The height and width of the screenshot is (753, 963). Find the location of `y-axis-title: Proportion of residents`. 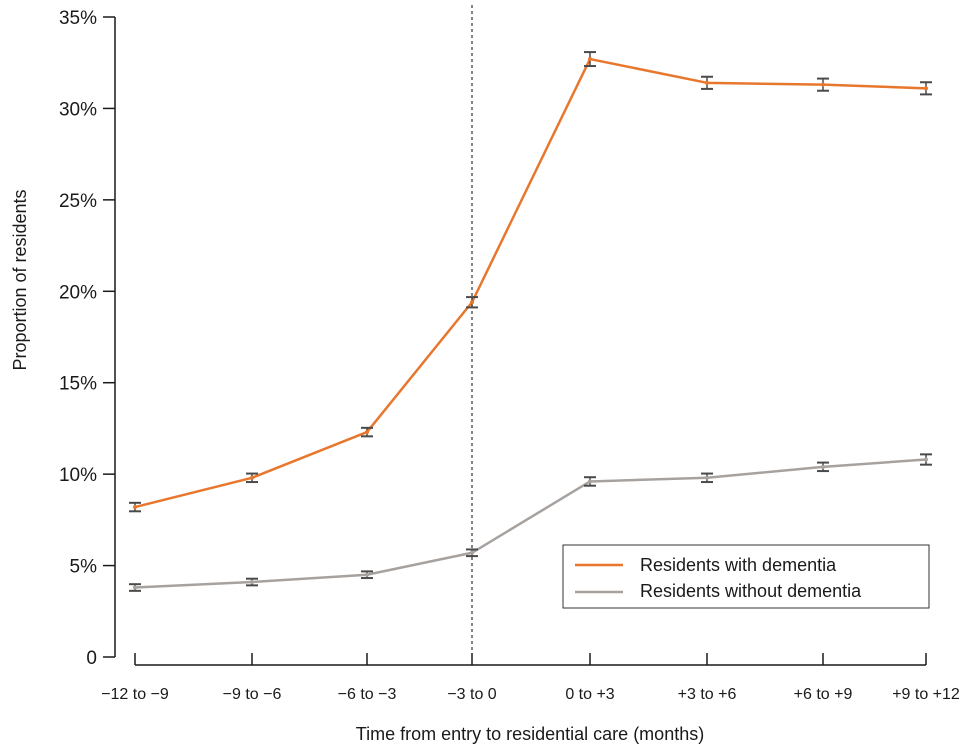

y-axis-title: Proportion of residents is located at coordinates (20, 279).